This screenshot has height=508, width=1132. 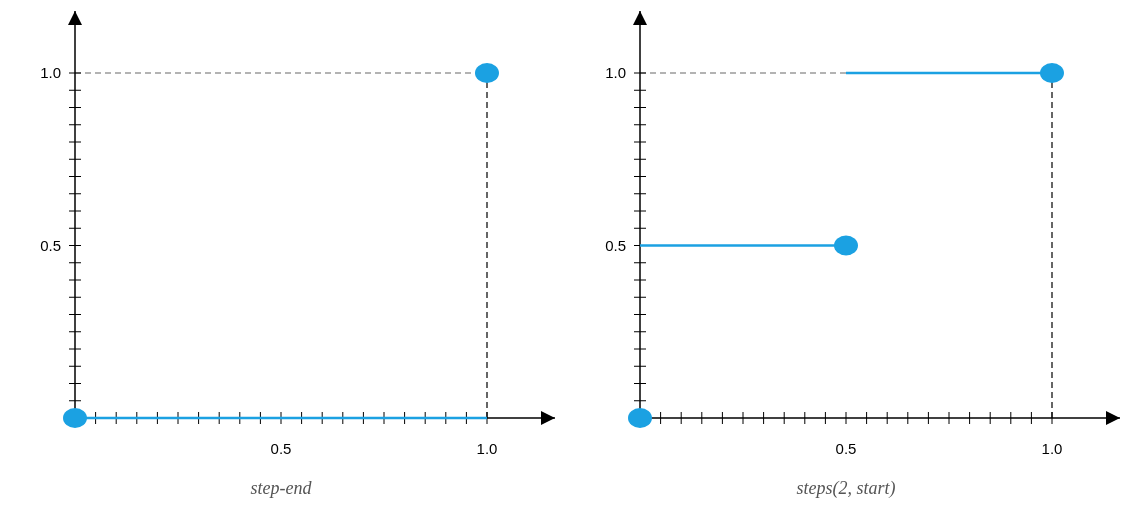 I want to click on x-axis-title: step-end, so click(x=281, y=488).